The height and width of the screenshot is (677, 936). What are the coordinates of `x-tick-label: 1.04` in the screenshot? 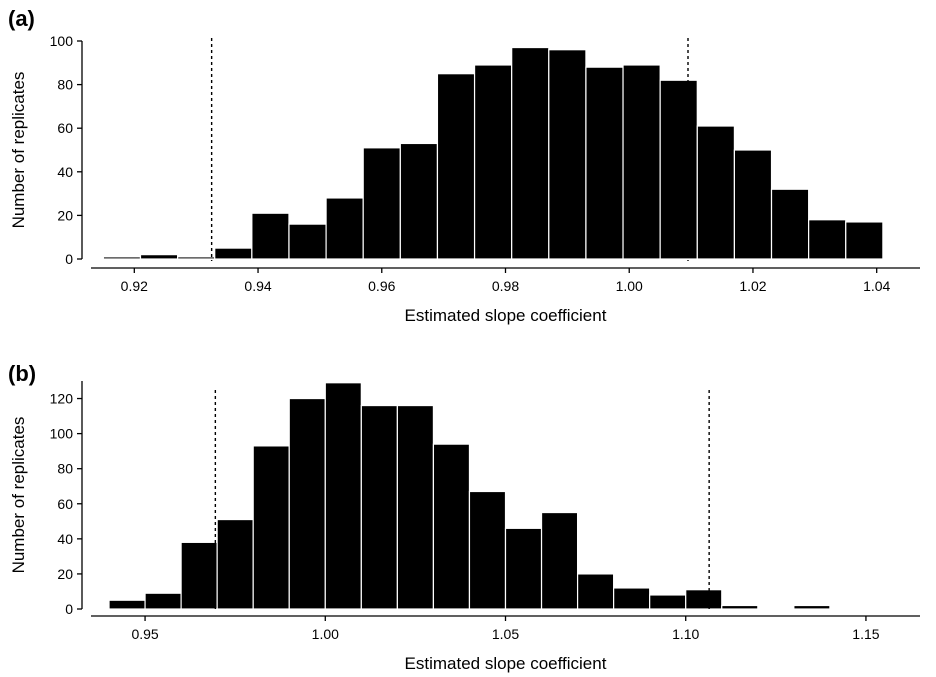 It's located at (876, 286).